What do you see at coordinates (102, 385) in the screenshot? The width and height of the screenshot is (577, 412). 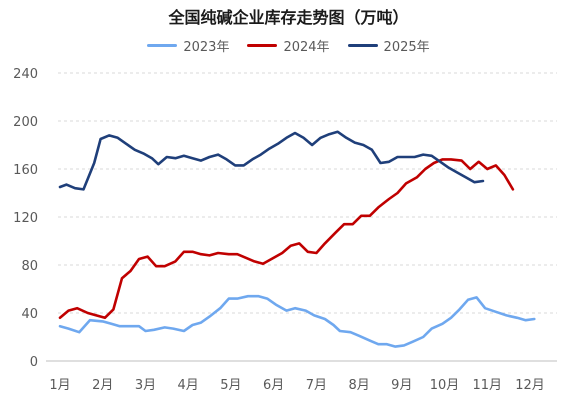 I see `x-tick-label-2: 2月` at bounding box center [102, 385].